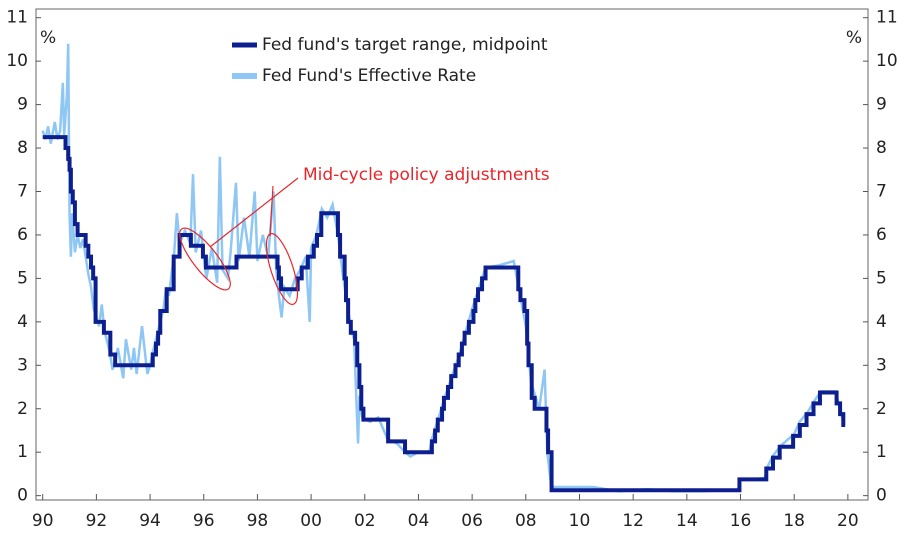 This screenshot has height=537, width=919. I want to click on y-tick-label: 1, so click(22, 452).